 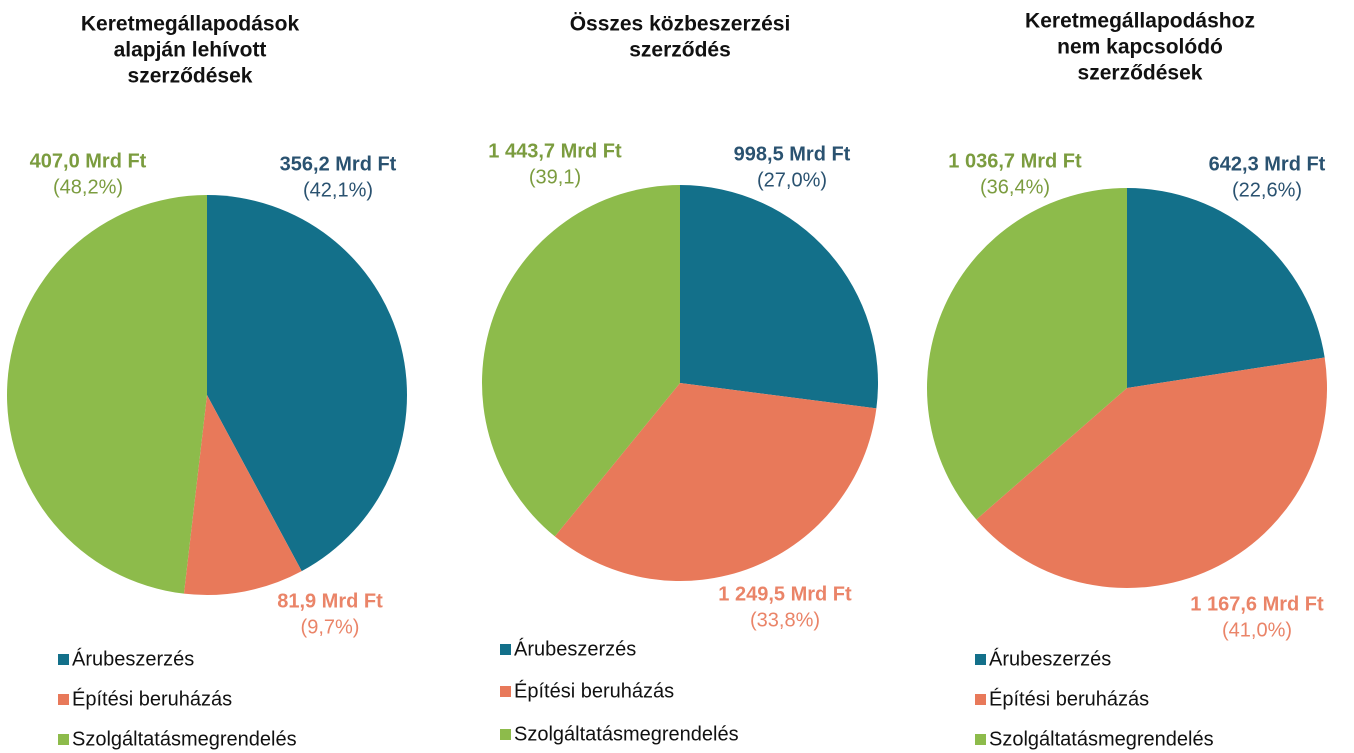 I want to click on percent-label: (48,2%), so click(x=88, y=187).